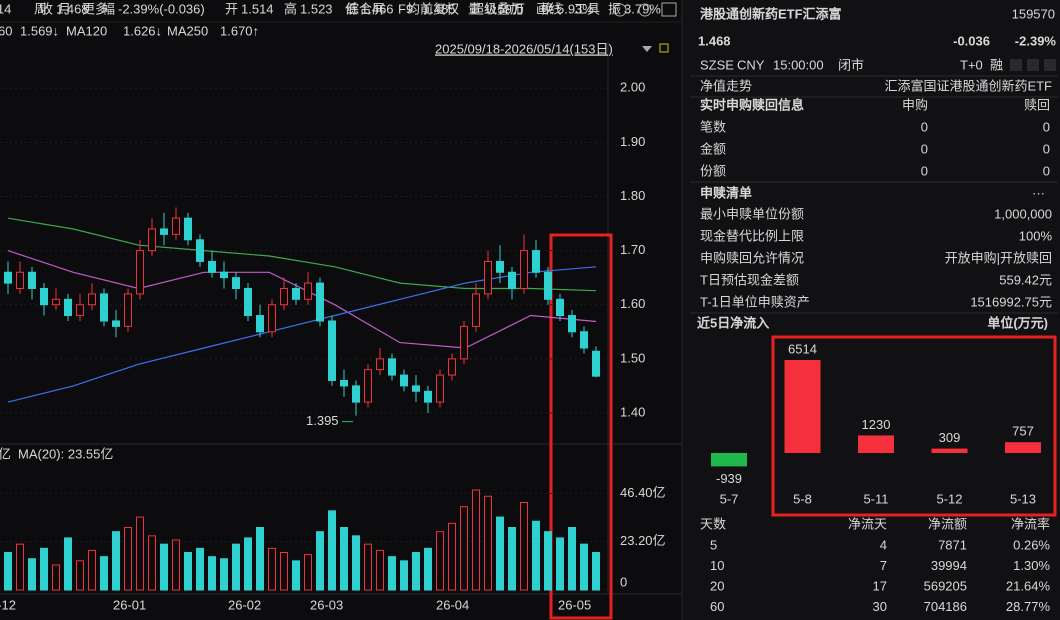  I want to click on quote-value: 5.93%, so click(575, 8).